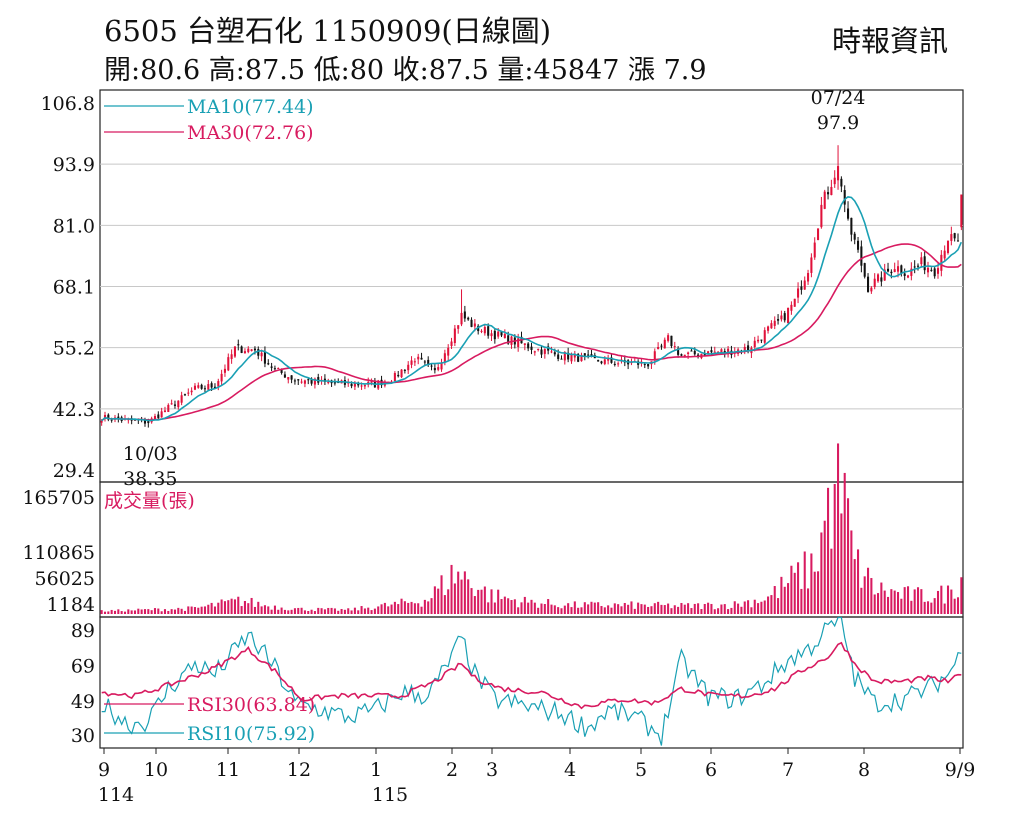 Image resolution: width=1024 pixels, height=819 pixels. I want to click on volume-panel-frame, so click(531, 549).